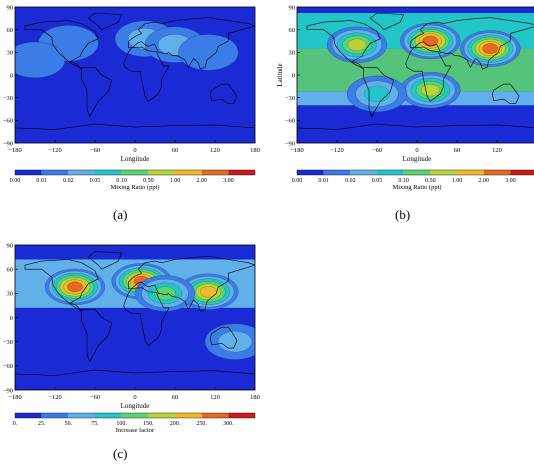  Describe the element at coordinates (175, 397) in the screenshot. I see `x-tick-label: 60` at that location.